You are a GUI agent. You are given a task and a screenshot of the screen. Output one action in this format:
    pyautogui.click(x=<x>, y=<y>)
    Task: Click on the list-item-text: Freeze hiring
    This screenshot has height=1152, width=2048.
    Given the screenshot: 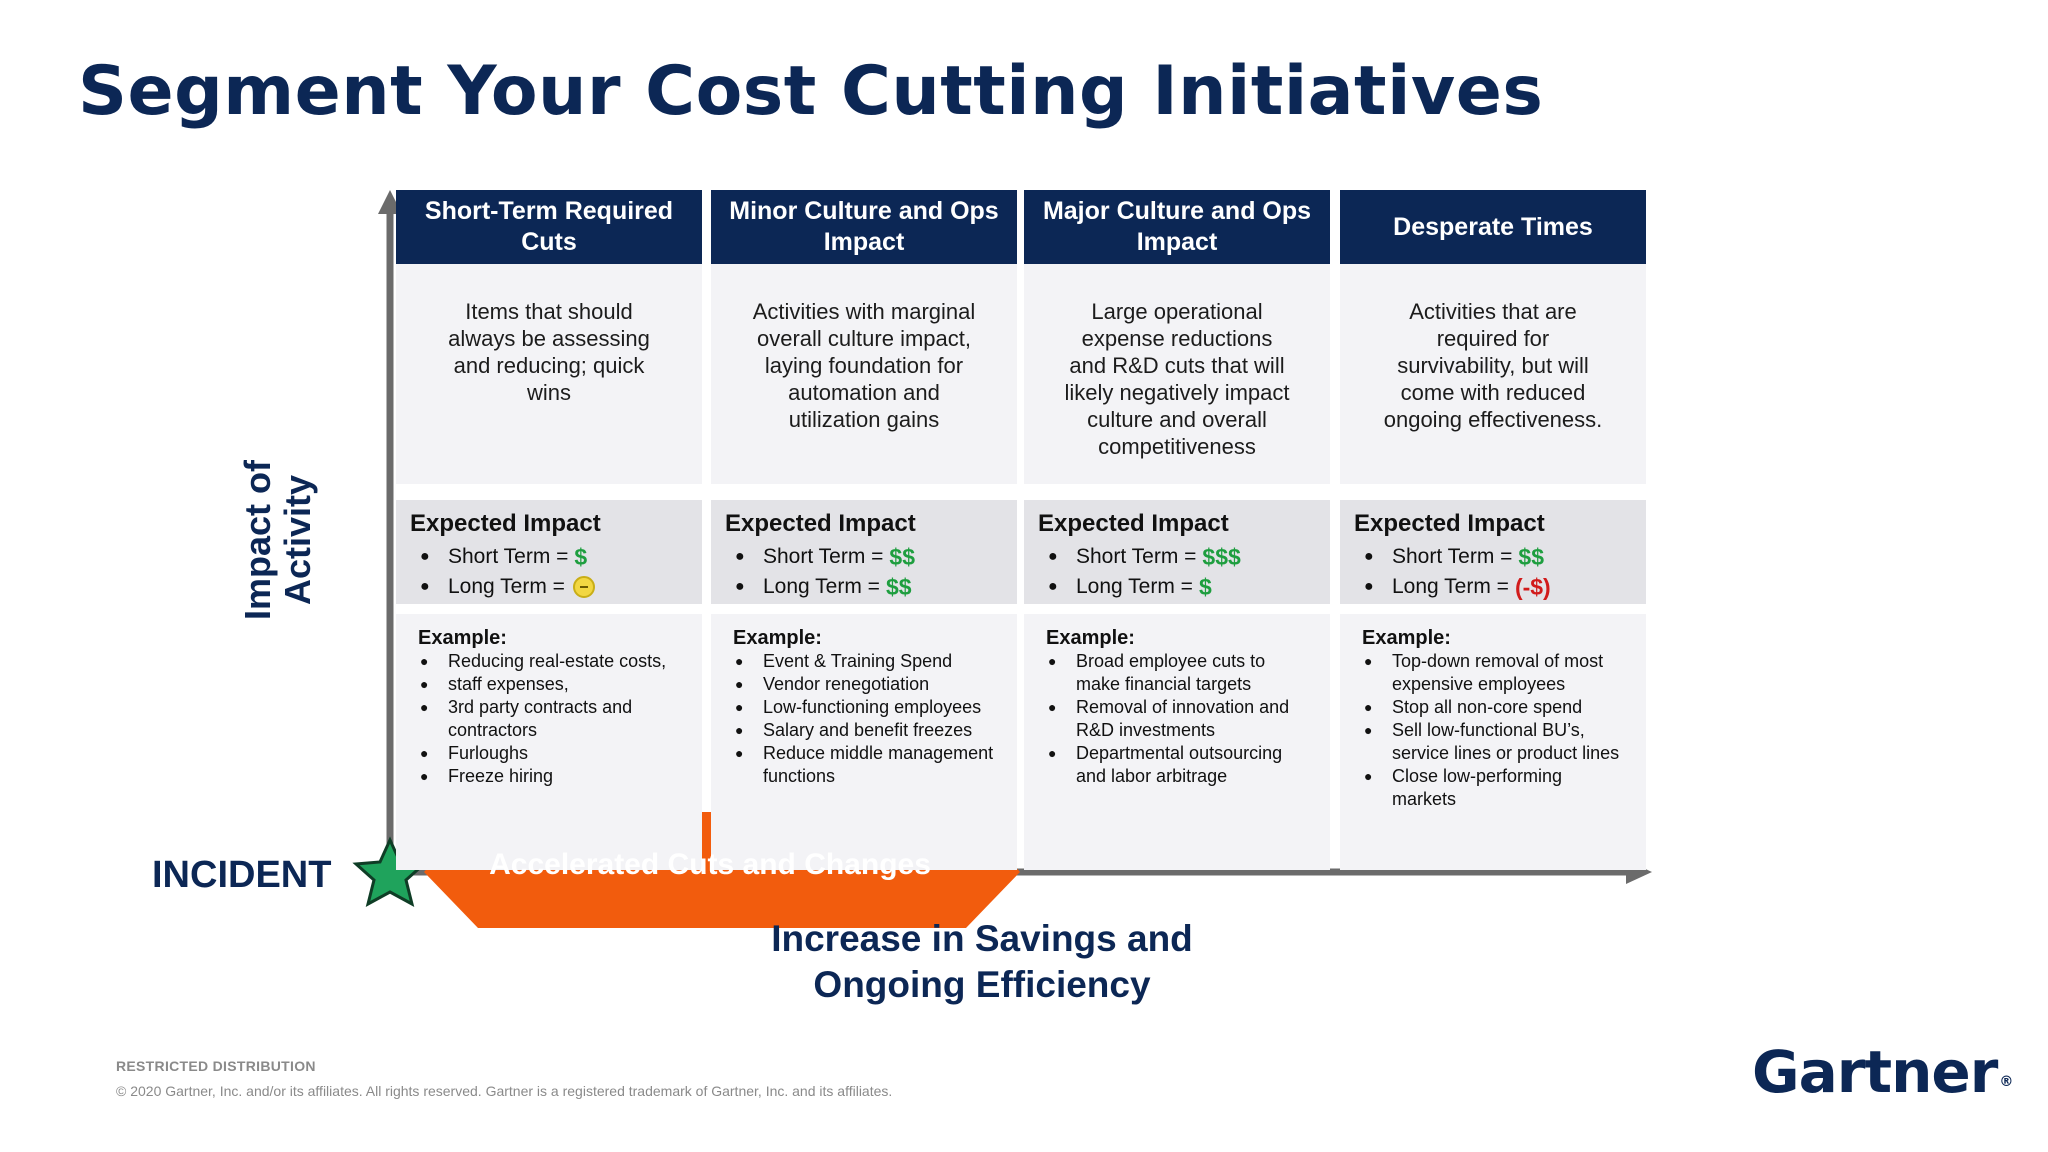 What is the action you would take?
    pyautogui.click(x=501, y=776)
    